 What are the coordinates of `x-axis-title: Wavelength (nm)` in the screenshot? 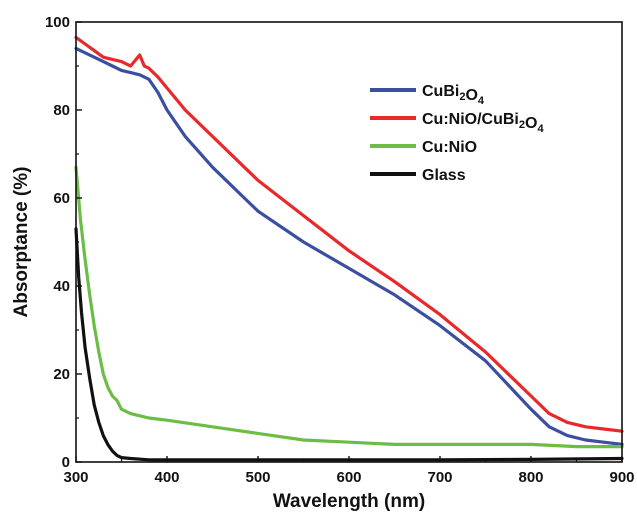 It's located at (349, 501).